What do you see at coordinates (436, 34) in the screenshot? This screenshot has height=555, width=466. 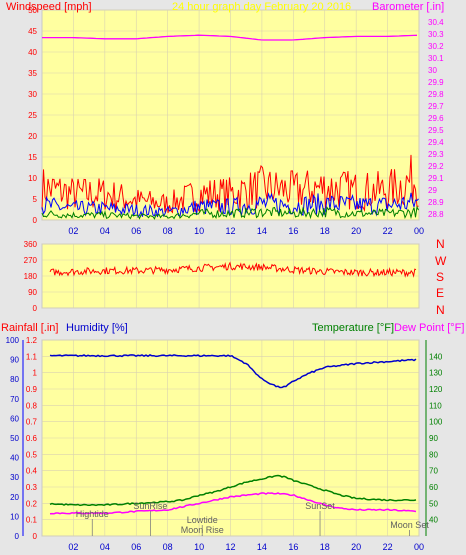 I see `y-tick-label-barometer: 30.3` at bounding box center [436, 34].